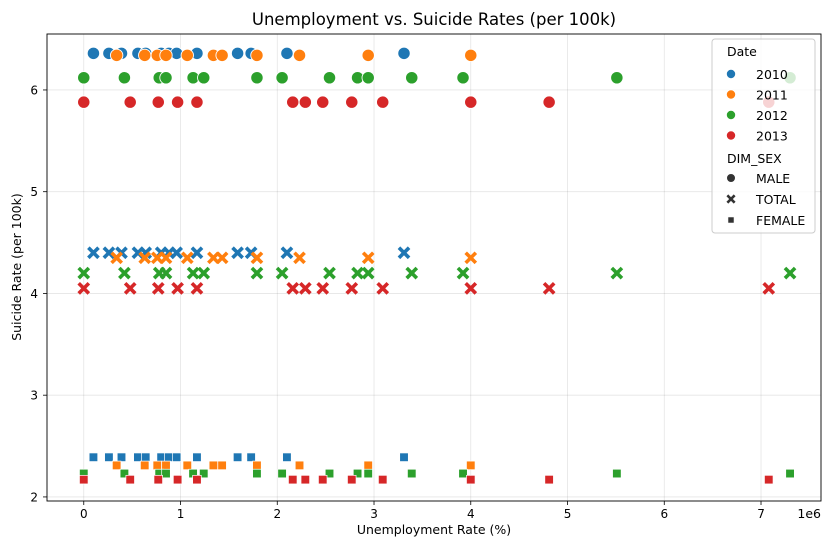 Image resolution: width=833 pixels, height=548 pixels. What do you see at coordinates (84, 514) in the screenshot?
I see `x-tick-label: 0` at bounding box center [84, 514].